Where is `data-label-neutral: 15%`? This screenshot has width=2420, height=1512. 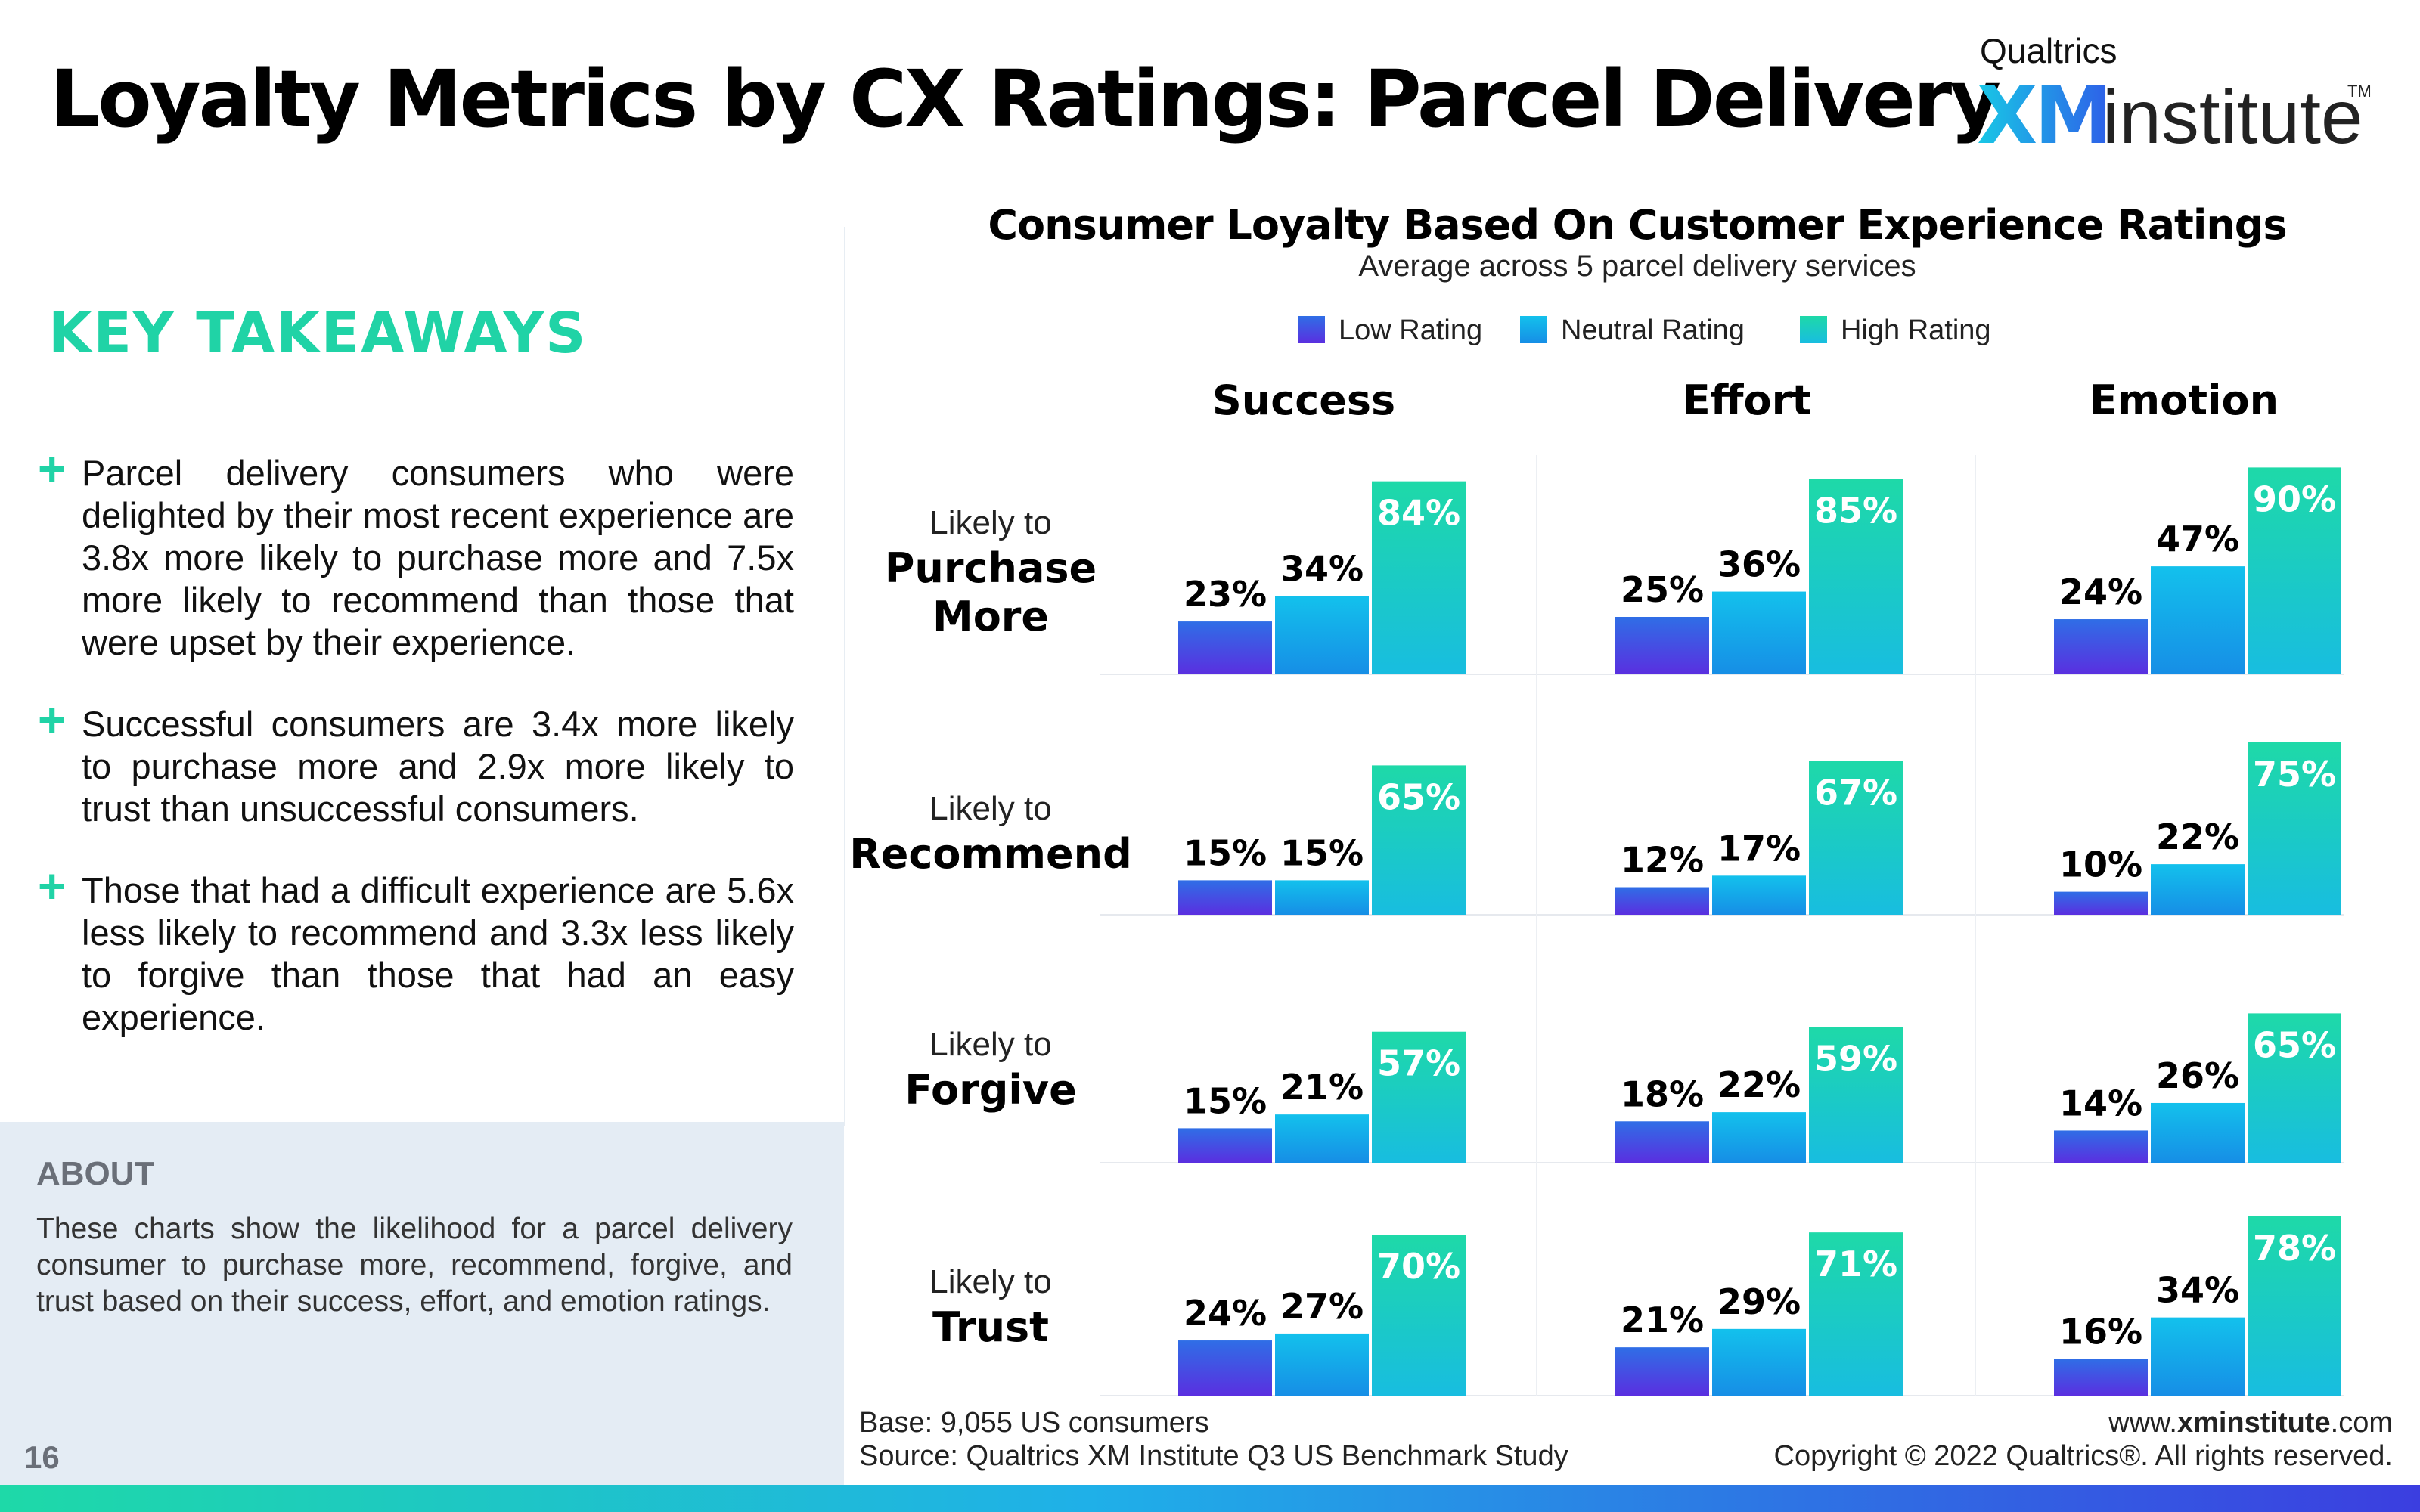 data-label-neutral: 15% is located at coordinates (1322, 852).